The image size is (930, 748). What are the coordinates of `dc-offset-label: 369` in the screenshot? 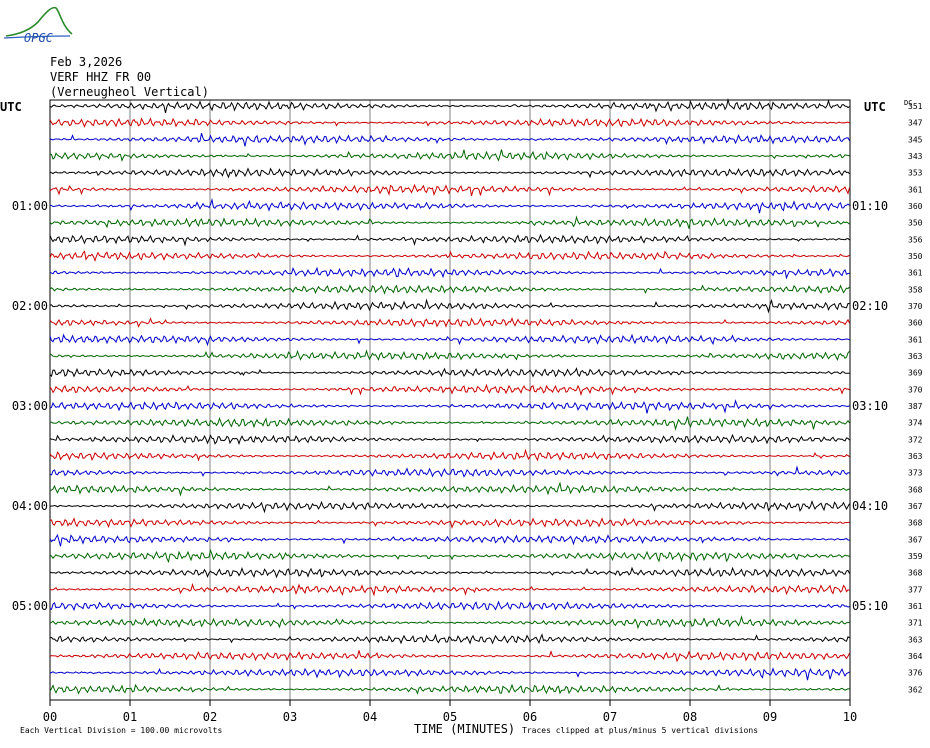 It's located at (915, 373).